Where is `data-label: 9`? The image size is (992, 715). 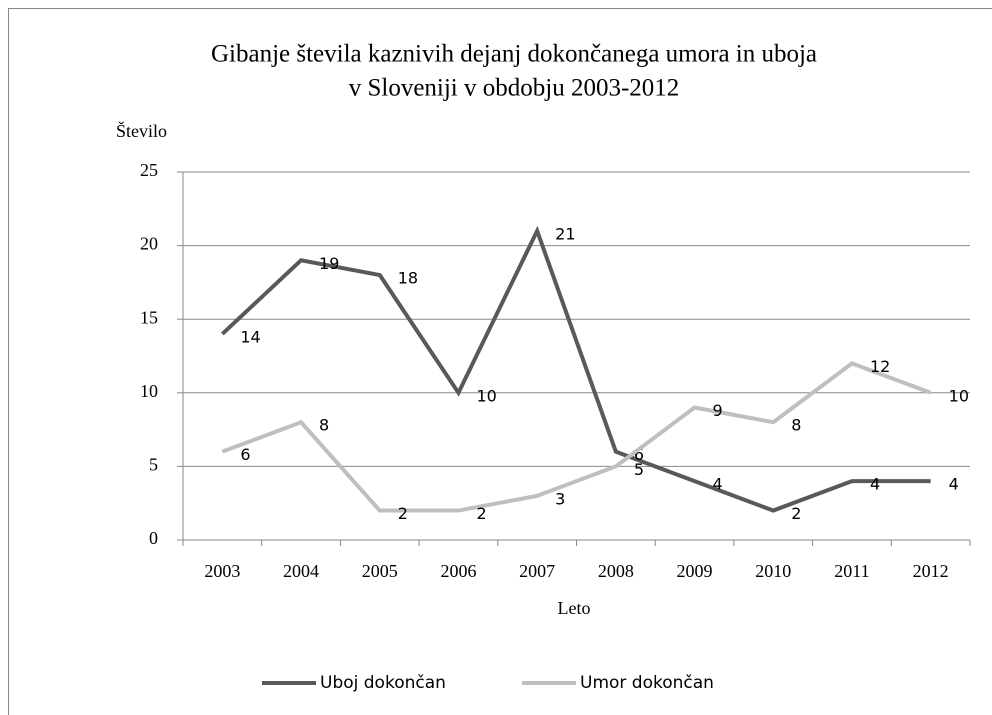 data-label: 9 is located at coordinates (718, 410).